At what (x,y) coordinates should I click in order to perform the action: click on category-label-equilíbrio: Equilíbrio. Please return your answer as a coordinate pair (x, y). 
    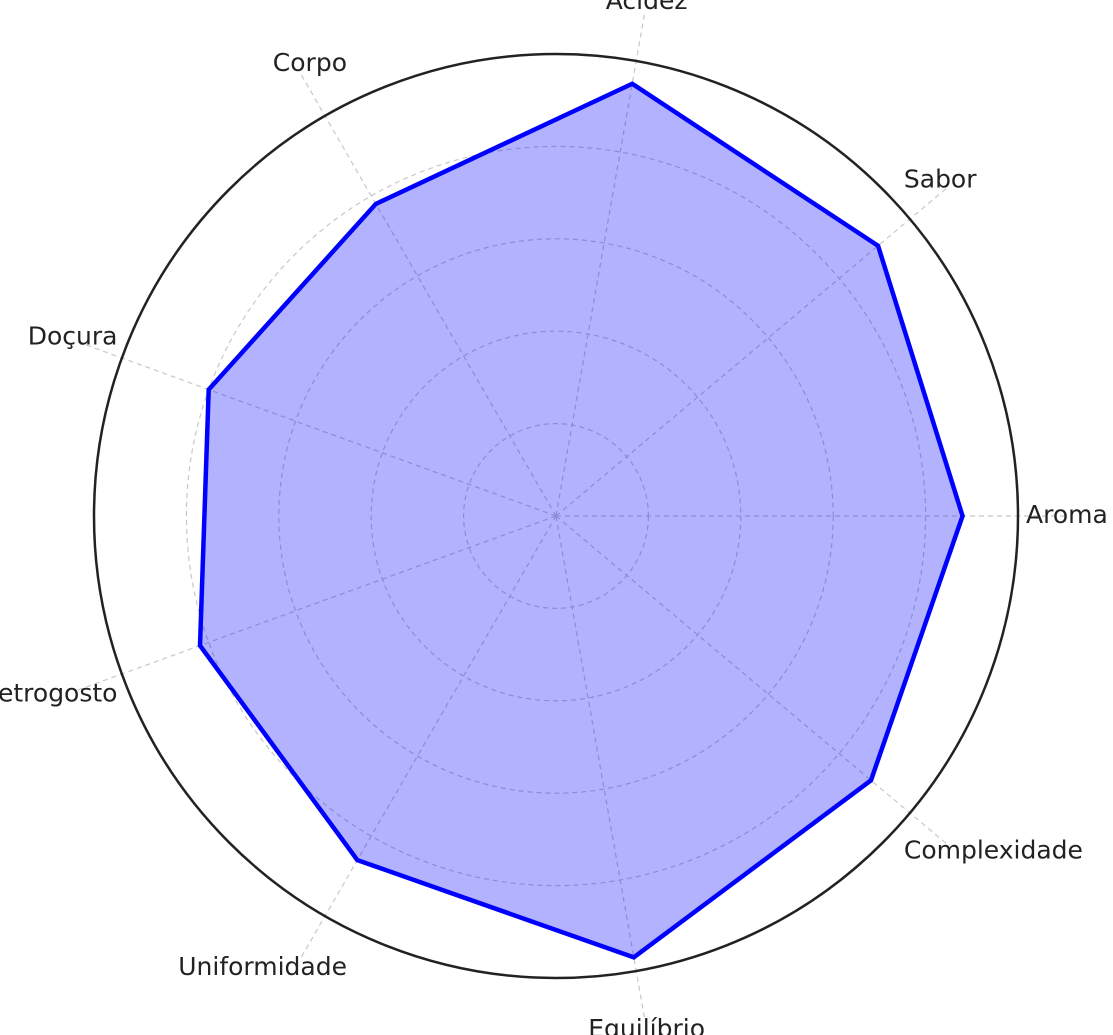
    Looking at the image, I should click on (646, 1024).